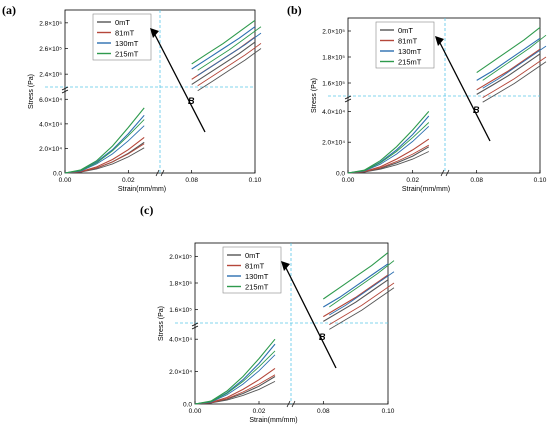  Describe the element at coordinates (180, 284) in the screenshot. I see `y-tick-label: 1.8×10⁵` at that location.